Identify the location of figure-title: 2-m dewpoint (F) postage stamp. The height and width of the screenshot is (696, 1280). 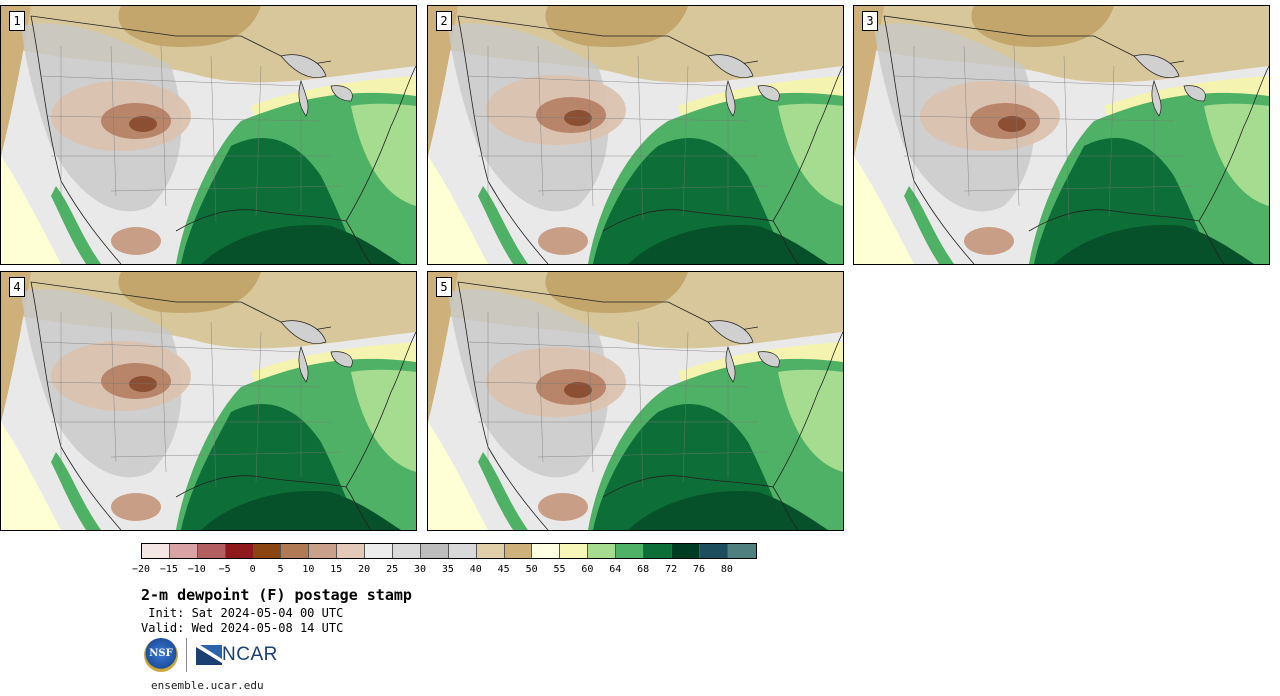
(276, 595).